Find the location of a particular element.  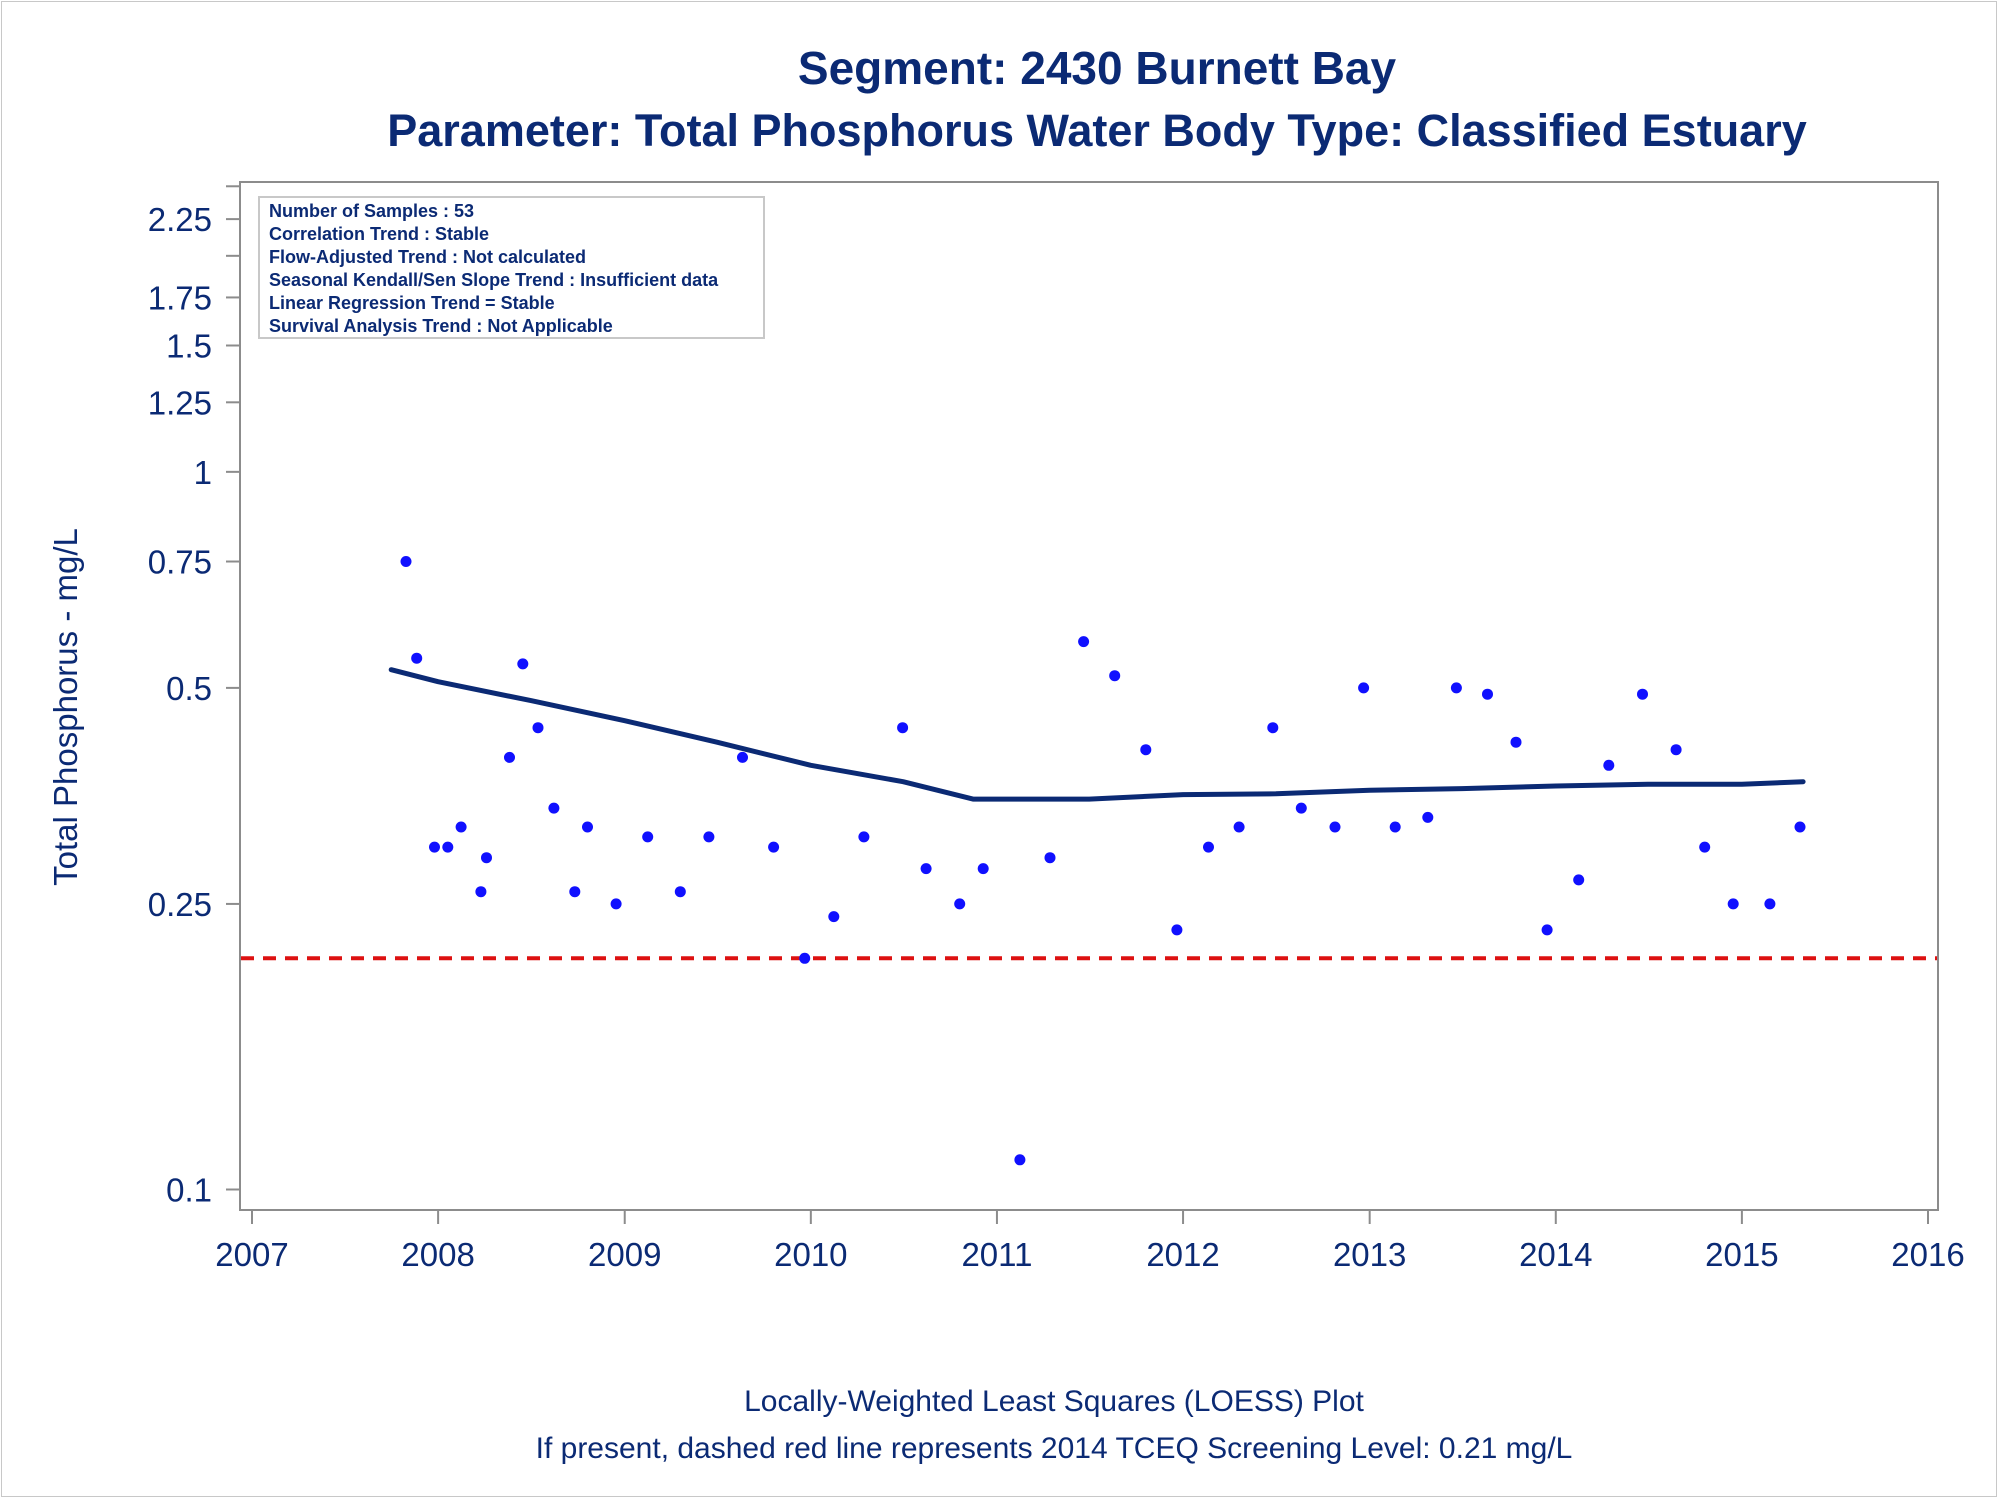

x-tick-label: 2008 is located at coordinates (437, 1254).